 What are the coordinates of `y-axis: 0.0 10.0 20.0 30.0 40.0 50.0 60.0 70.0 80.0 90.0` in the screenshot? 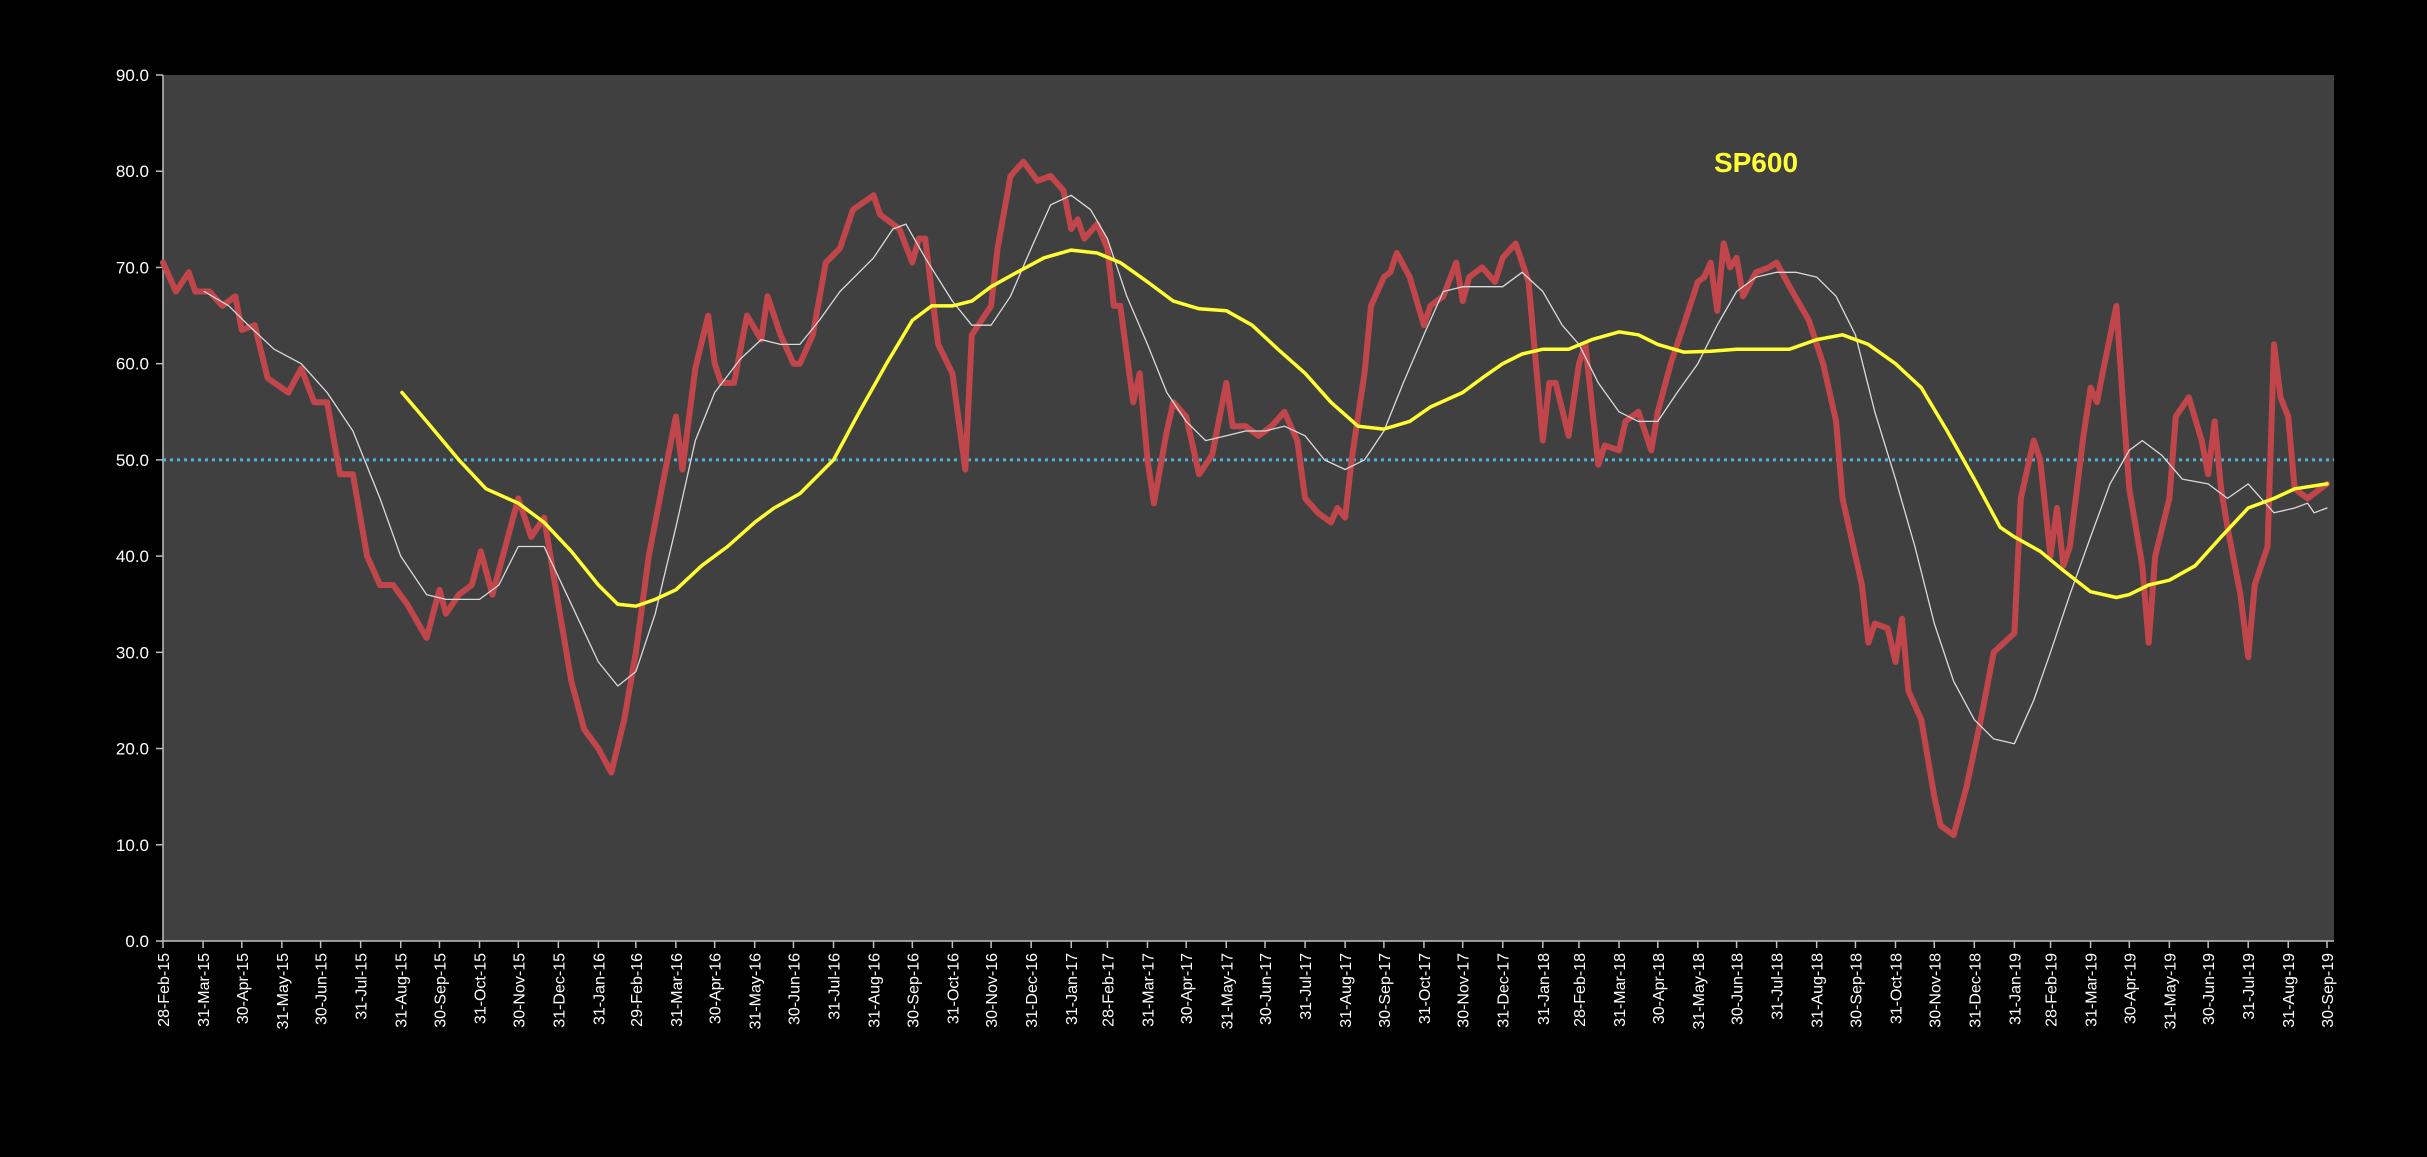 It's located at (140, 508).